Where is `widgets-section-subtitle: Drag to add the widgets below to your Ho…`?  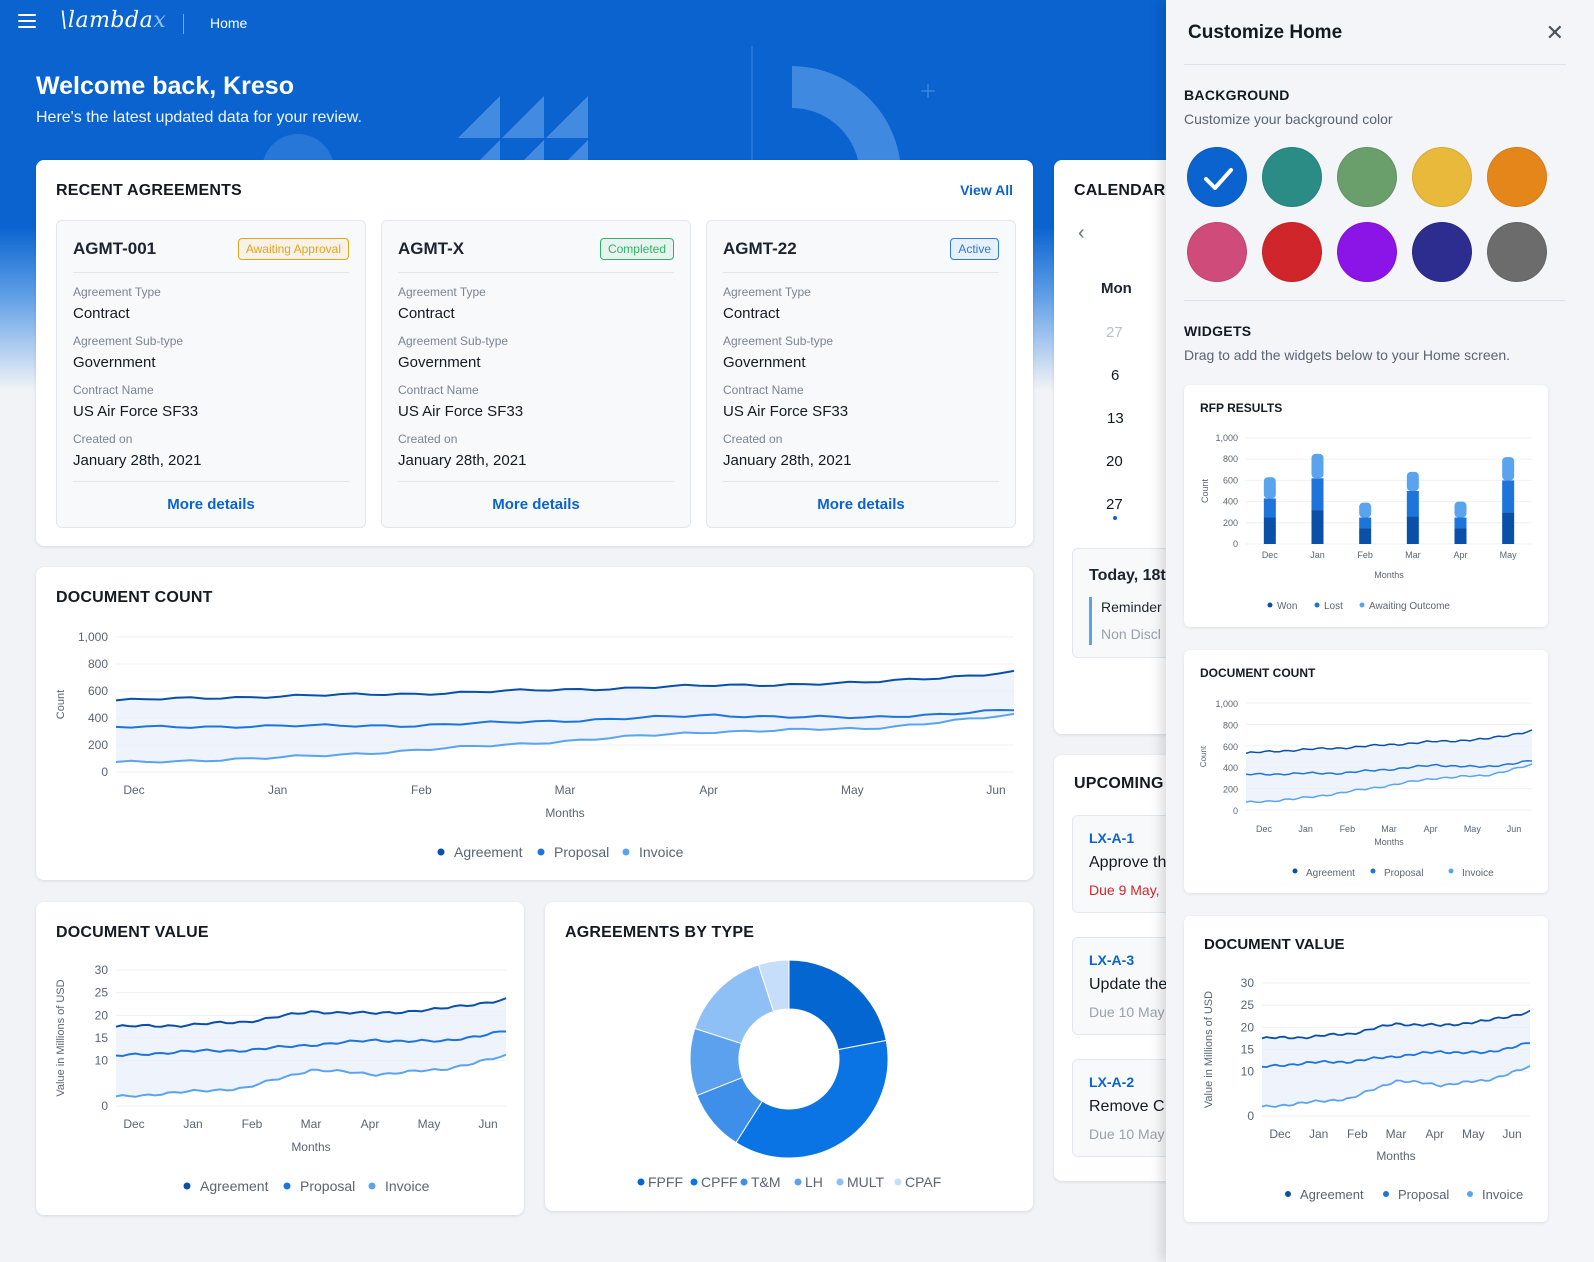
widgets-section-subtitle: Drag to add the widgets below to your Ho… is located at coordinates (1347, 355).